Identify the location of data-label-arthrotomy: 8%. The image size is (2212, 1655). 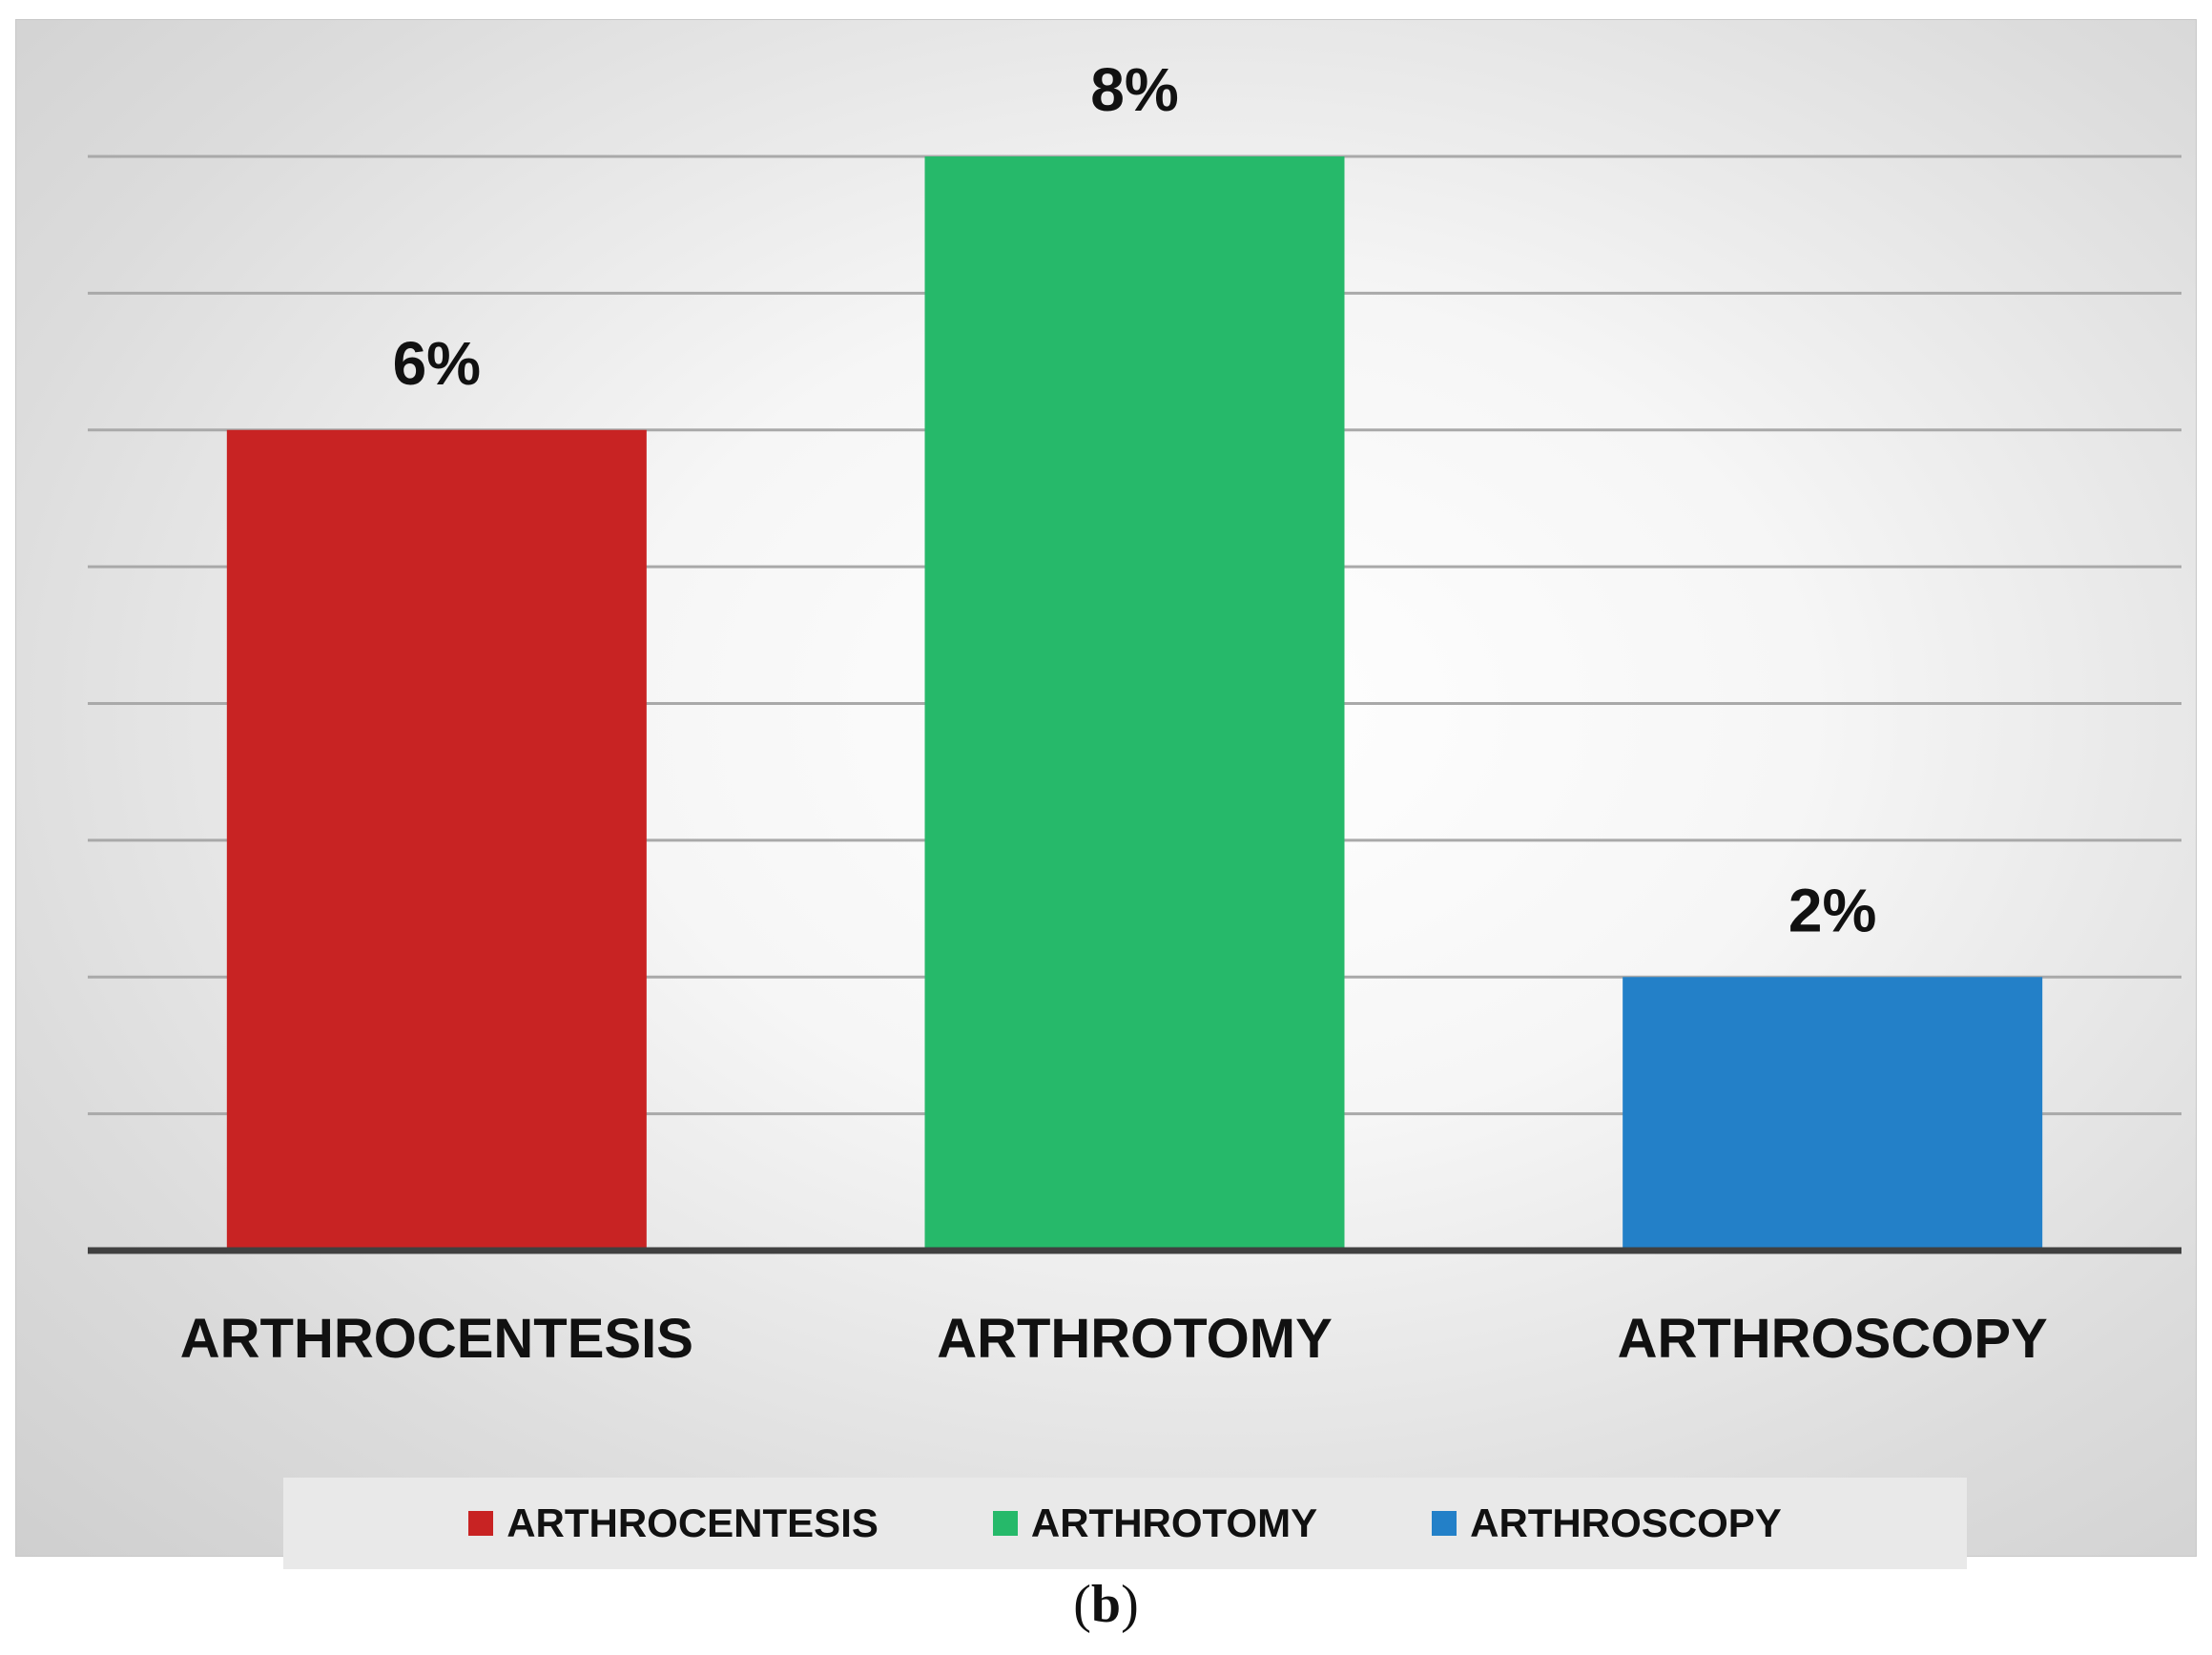
(1134, 89).